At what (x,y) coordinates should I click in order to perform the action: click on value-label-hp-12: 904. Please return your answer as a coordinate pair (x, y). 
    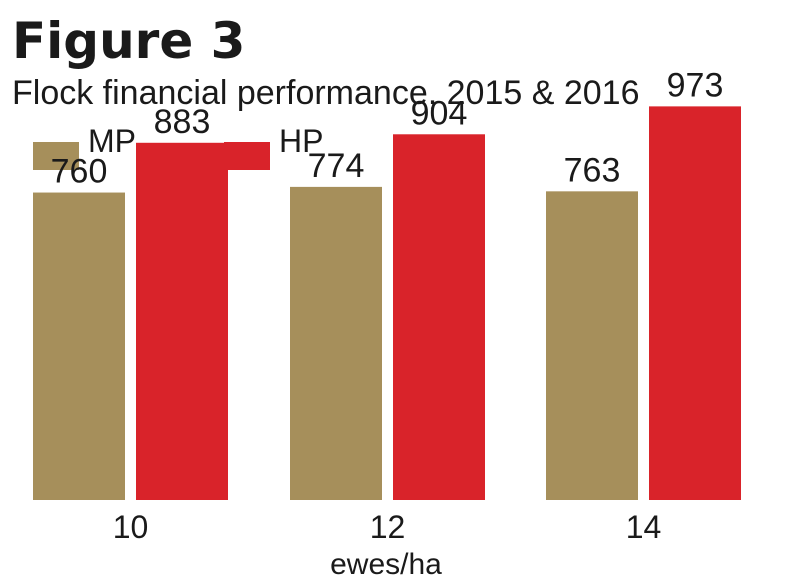
    Looking at the image, I should click on (439, 113).